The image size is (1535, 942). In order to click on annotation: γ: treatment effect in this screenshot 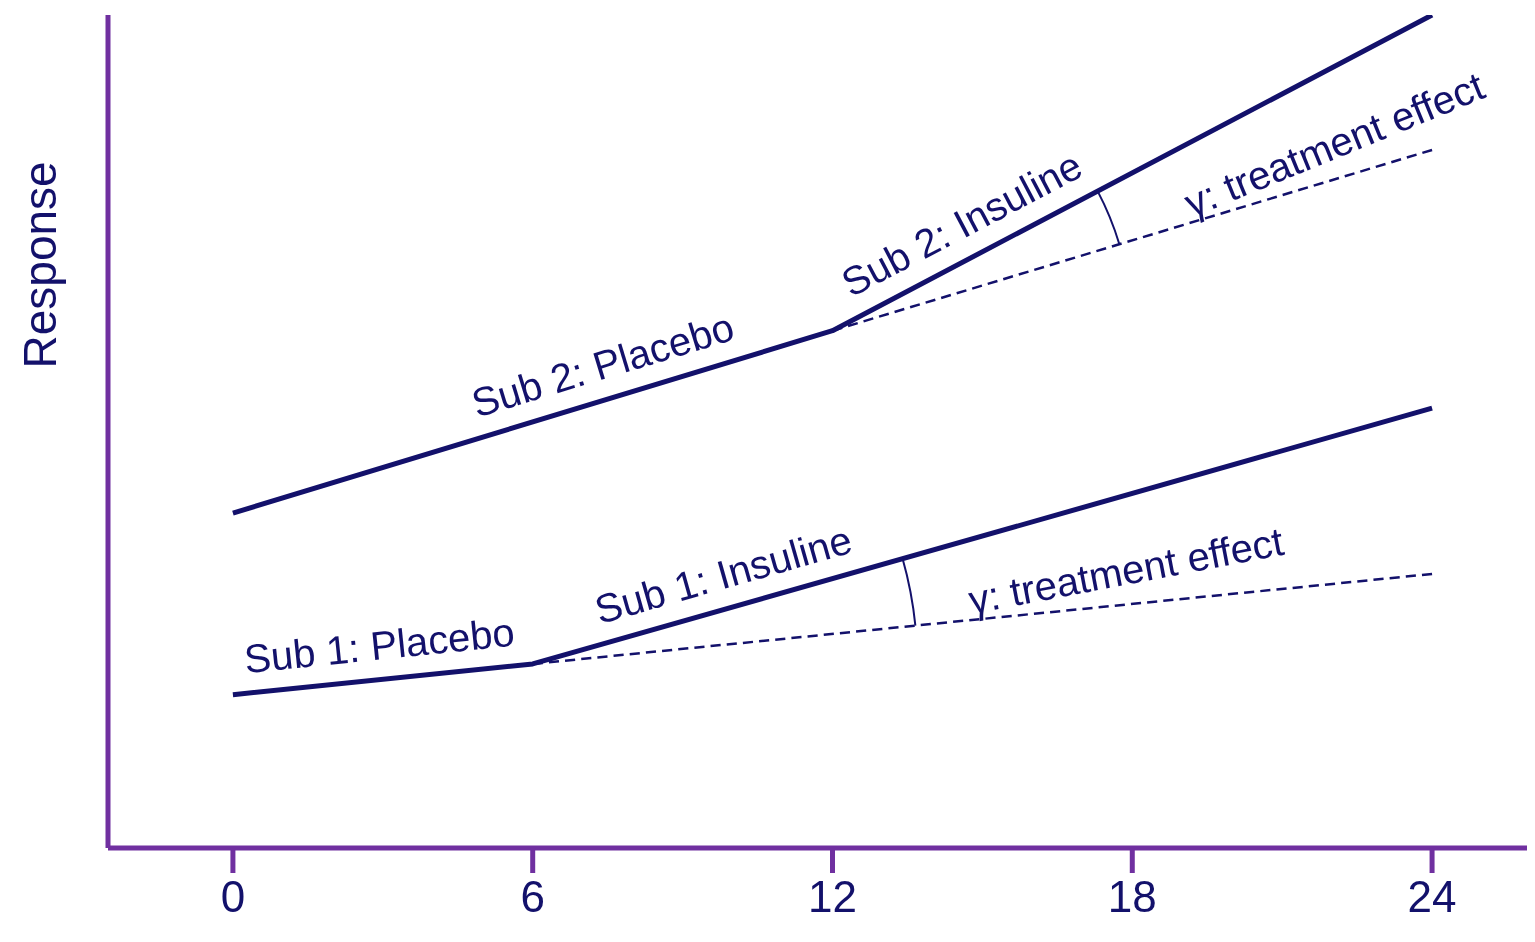, I will do `click(1125, 571)`.